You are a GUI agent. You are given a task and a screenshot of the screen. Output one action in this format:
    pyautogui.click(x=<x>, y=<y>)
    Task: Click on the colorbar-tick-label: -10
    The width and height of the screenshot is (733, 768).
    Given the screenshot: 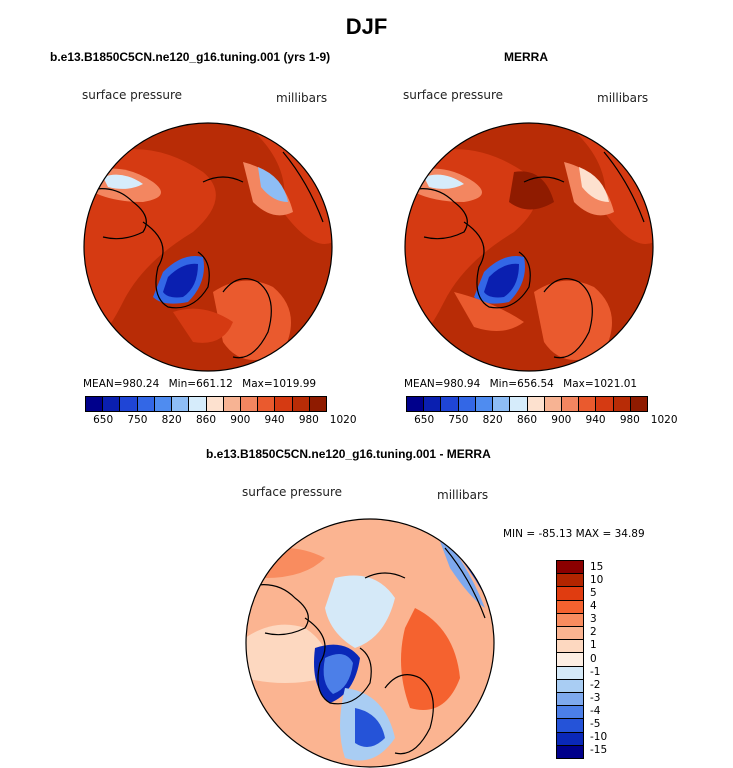 What is the action you would take?
    pyautogui.click(x=599, y=737)
    